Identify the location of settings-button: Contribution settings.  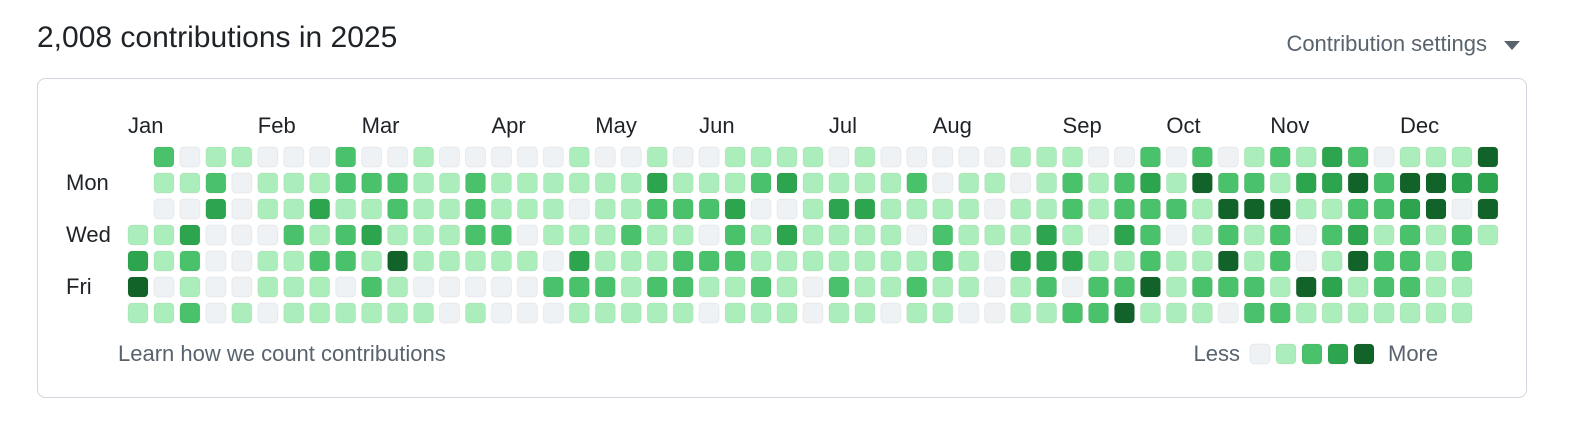
(1386, 43).